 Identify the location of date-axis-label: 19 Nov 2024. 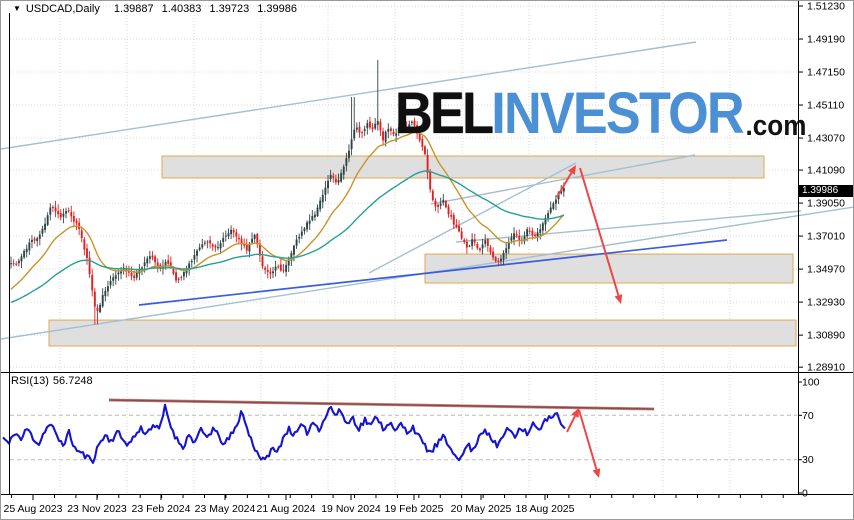
(351, 509).